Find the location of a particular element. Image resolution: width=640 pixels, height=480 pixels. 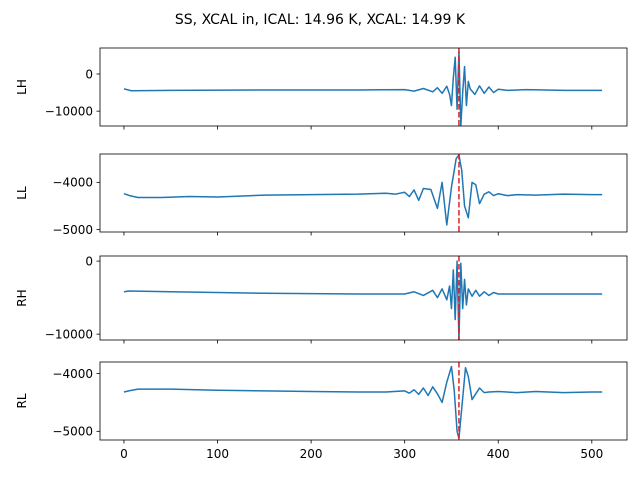

y-axis-label: LH is located at coordinates (22, 87).